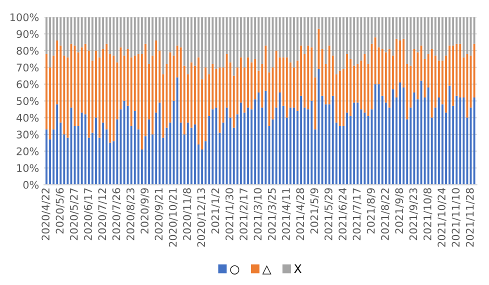 Image resolution: width=489 pixels, height=285 pixels. What do you see at coordinates (27, 34) in the screenshot?
I see `y-tick-label: 90%` at bounding box center [27, 34].